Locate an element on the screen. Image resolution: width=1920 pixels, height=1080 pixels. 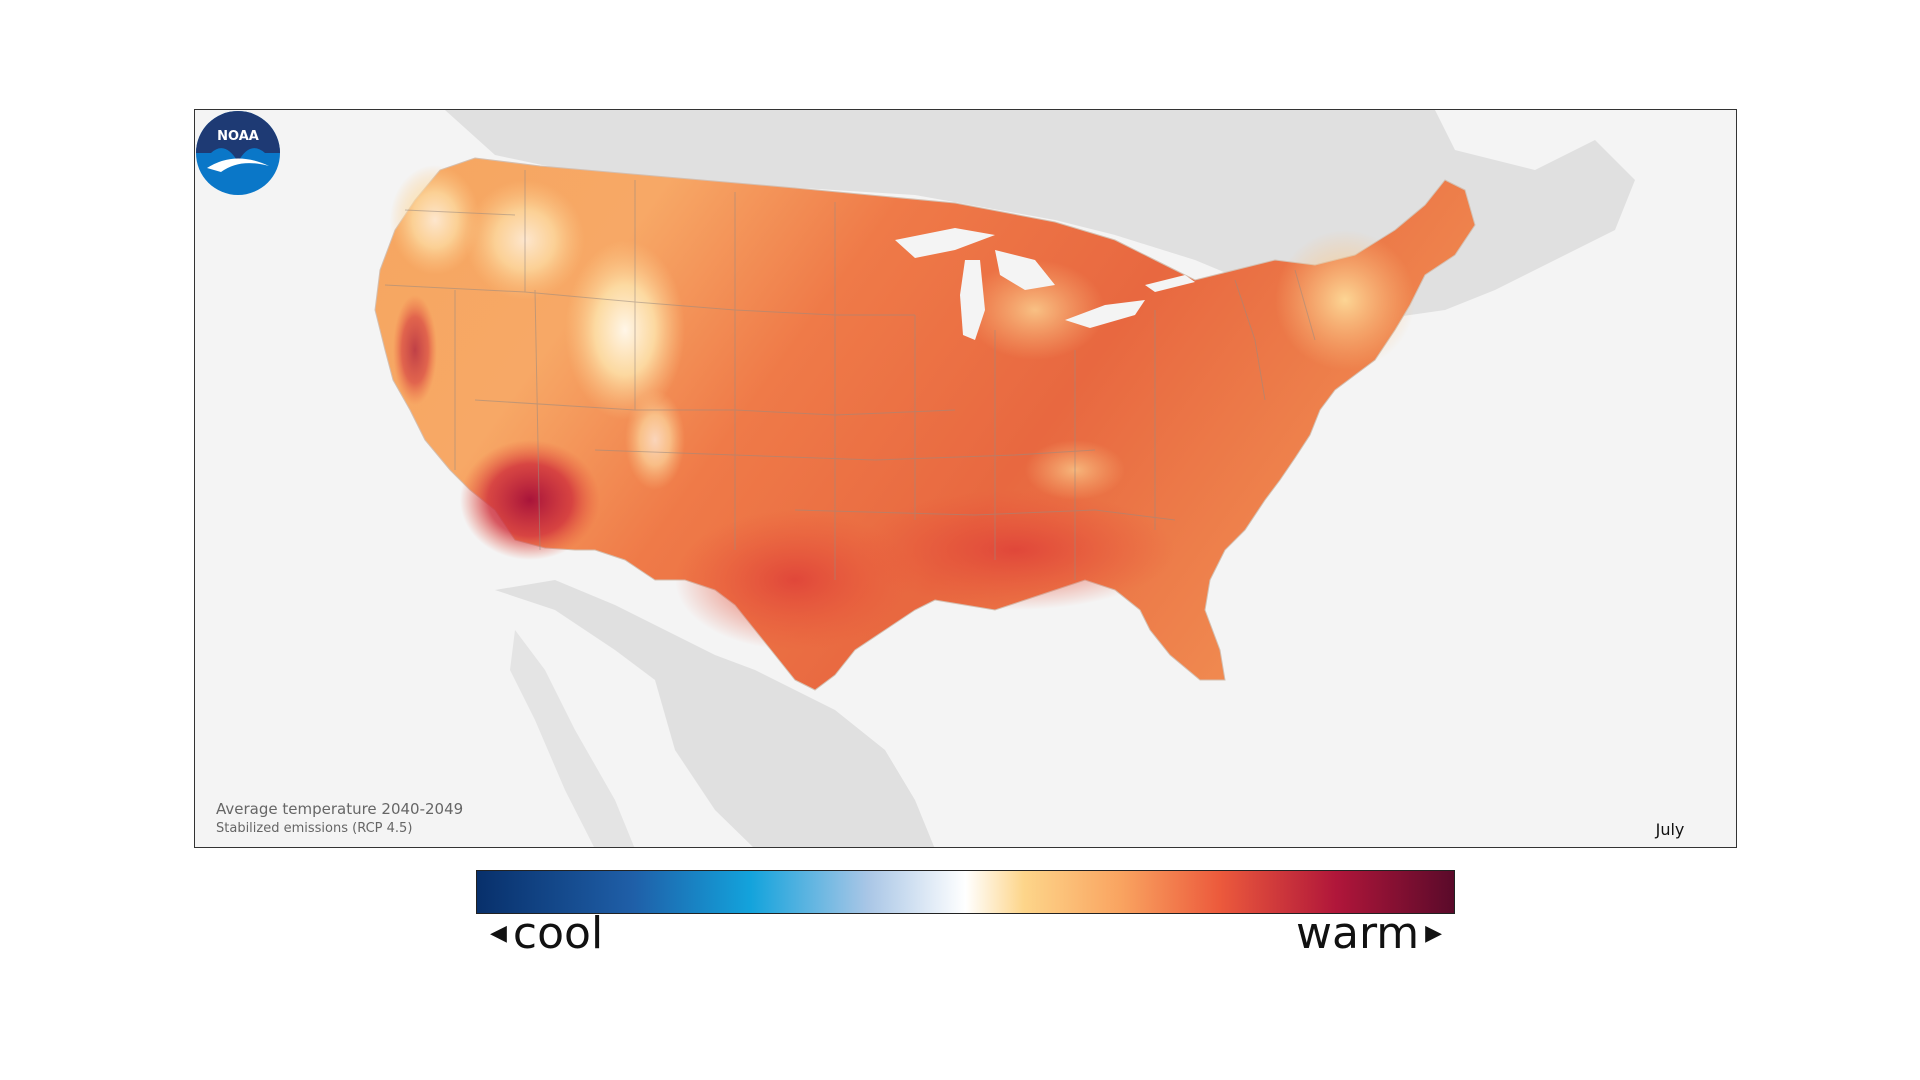
noaa-logo-icon: NOAA is located at coordinates (238, 153).